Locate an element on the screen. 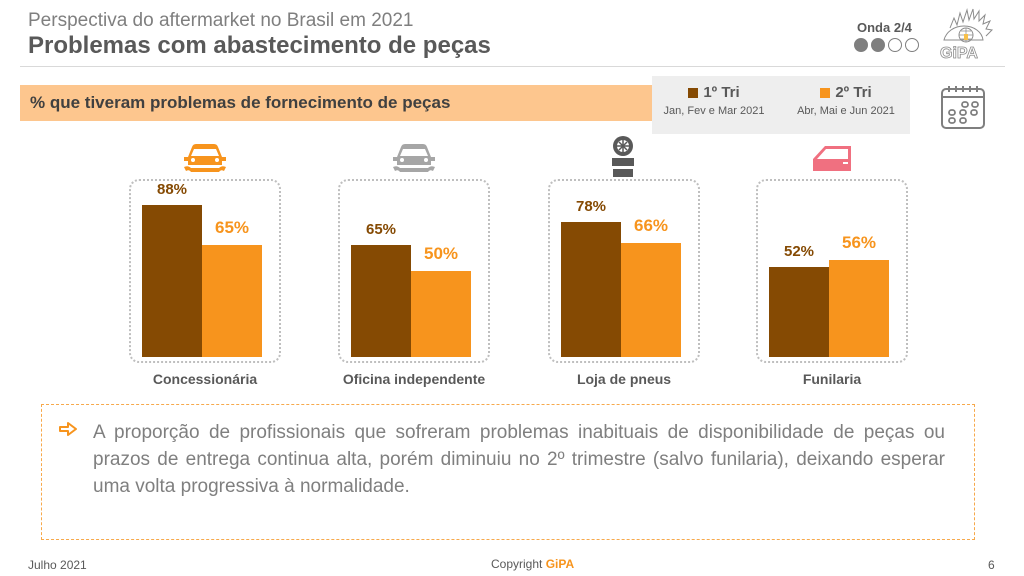  data-label-oficina-independente-q2: 50% is located at coordinates (441, 253).